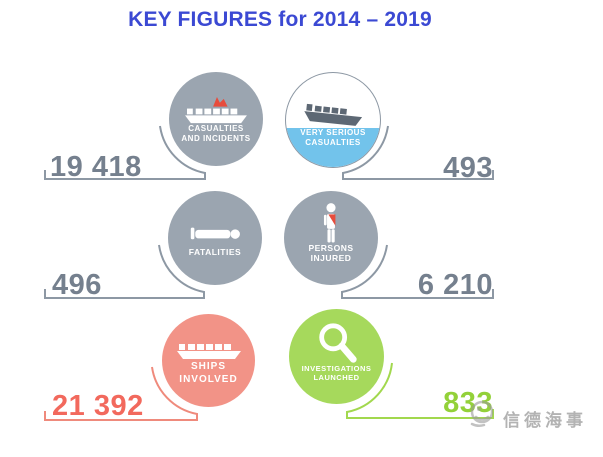 The image size is (603, 457). I want to click on stat-label: CASUALTIES AND INCIDENTS, so click(216, 133).